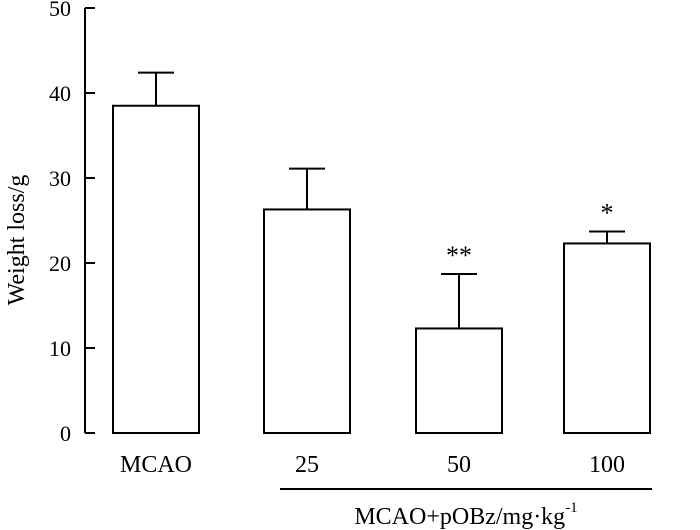  I want to click on y-ticks: 0 10 20 30 40 50, so click(72, 223).